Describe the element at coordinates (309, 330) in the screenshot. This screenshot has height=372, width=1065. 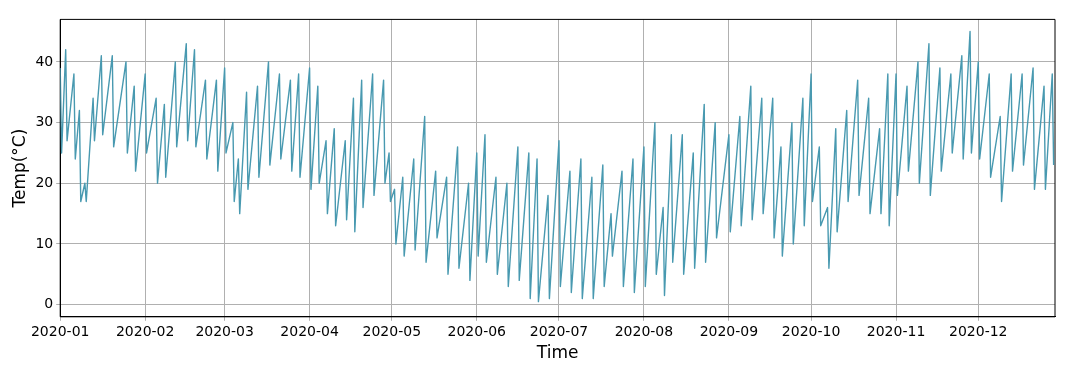
I see `x-tick-label: 2020-04` at that location.